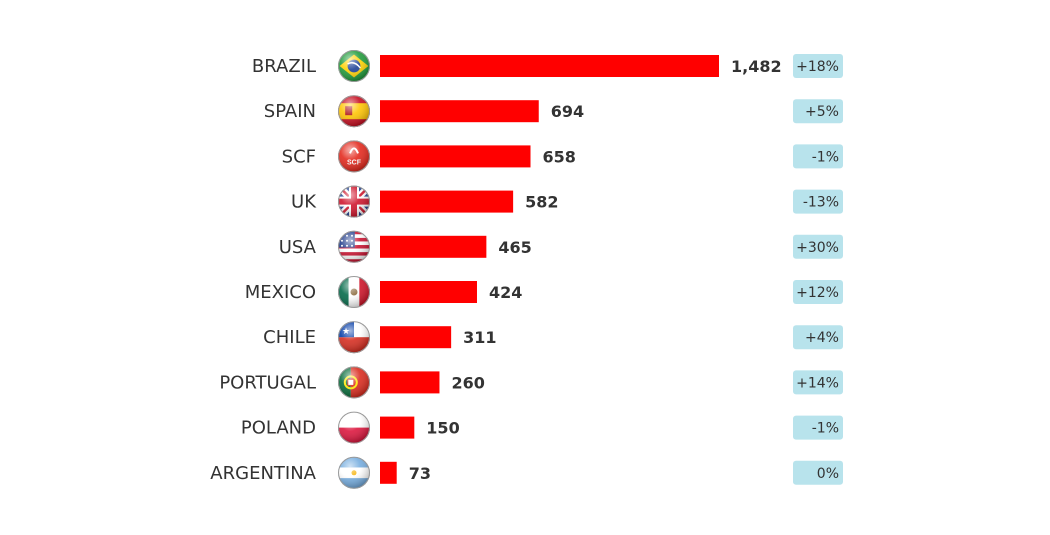 The image size is (1050, 535). What do you see at coordinates (553, 337) in the screenshot?
I see `chart-row: CHILE ★ 311 +4%` at bounding box center [553, 337].